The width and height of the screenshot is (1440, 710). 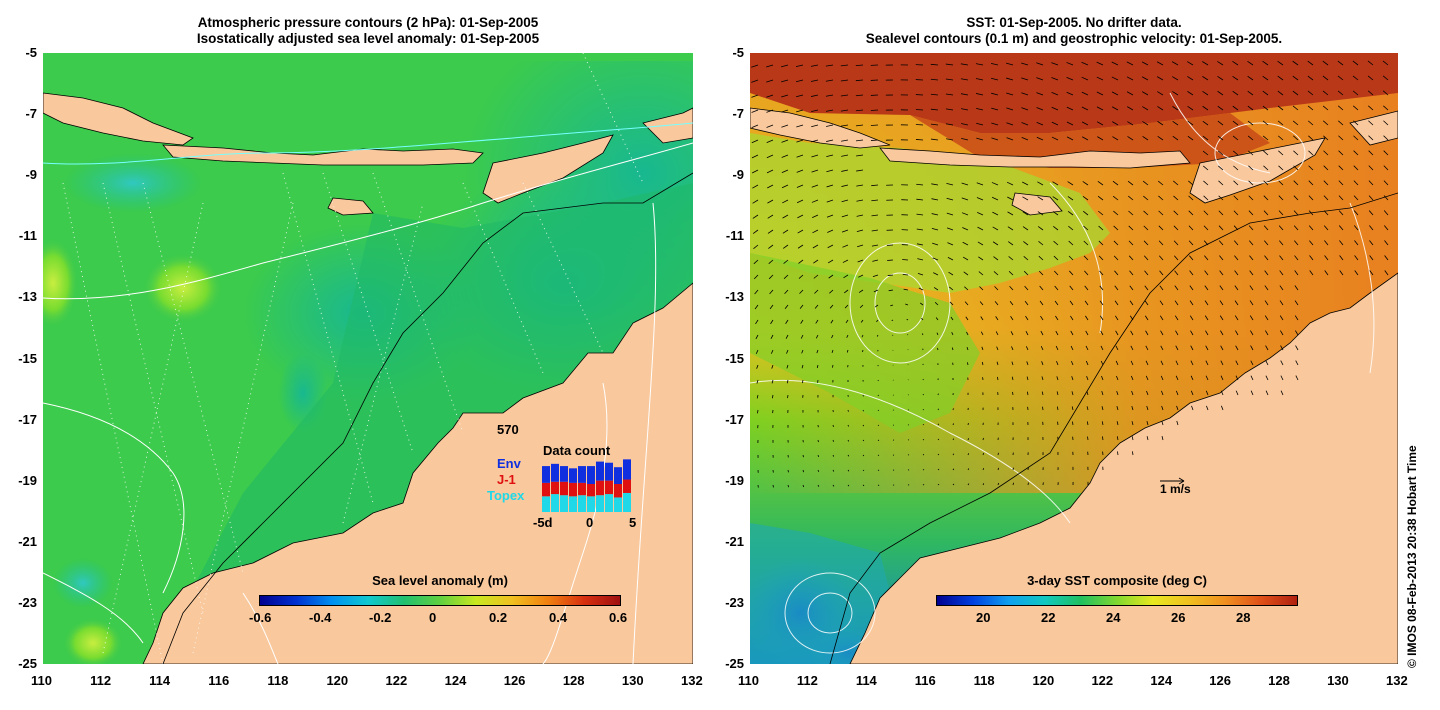 What do you see at coordinates (618, 491) in the screenshot?
I see `data-count-bar-j1` at bounding box center [618, 491].